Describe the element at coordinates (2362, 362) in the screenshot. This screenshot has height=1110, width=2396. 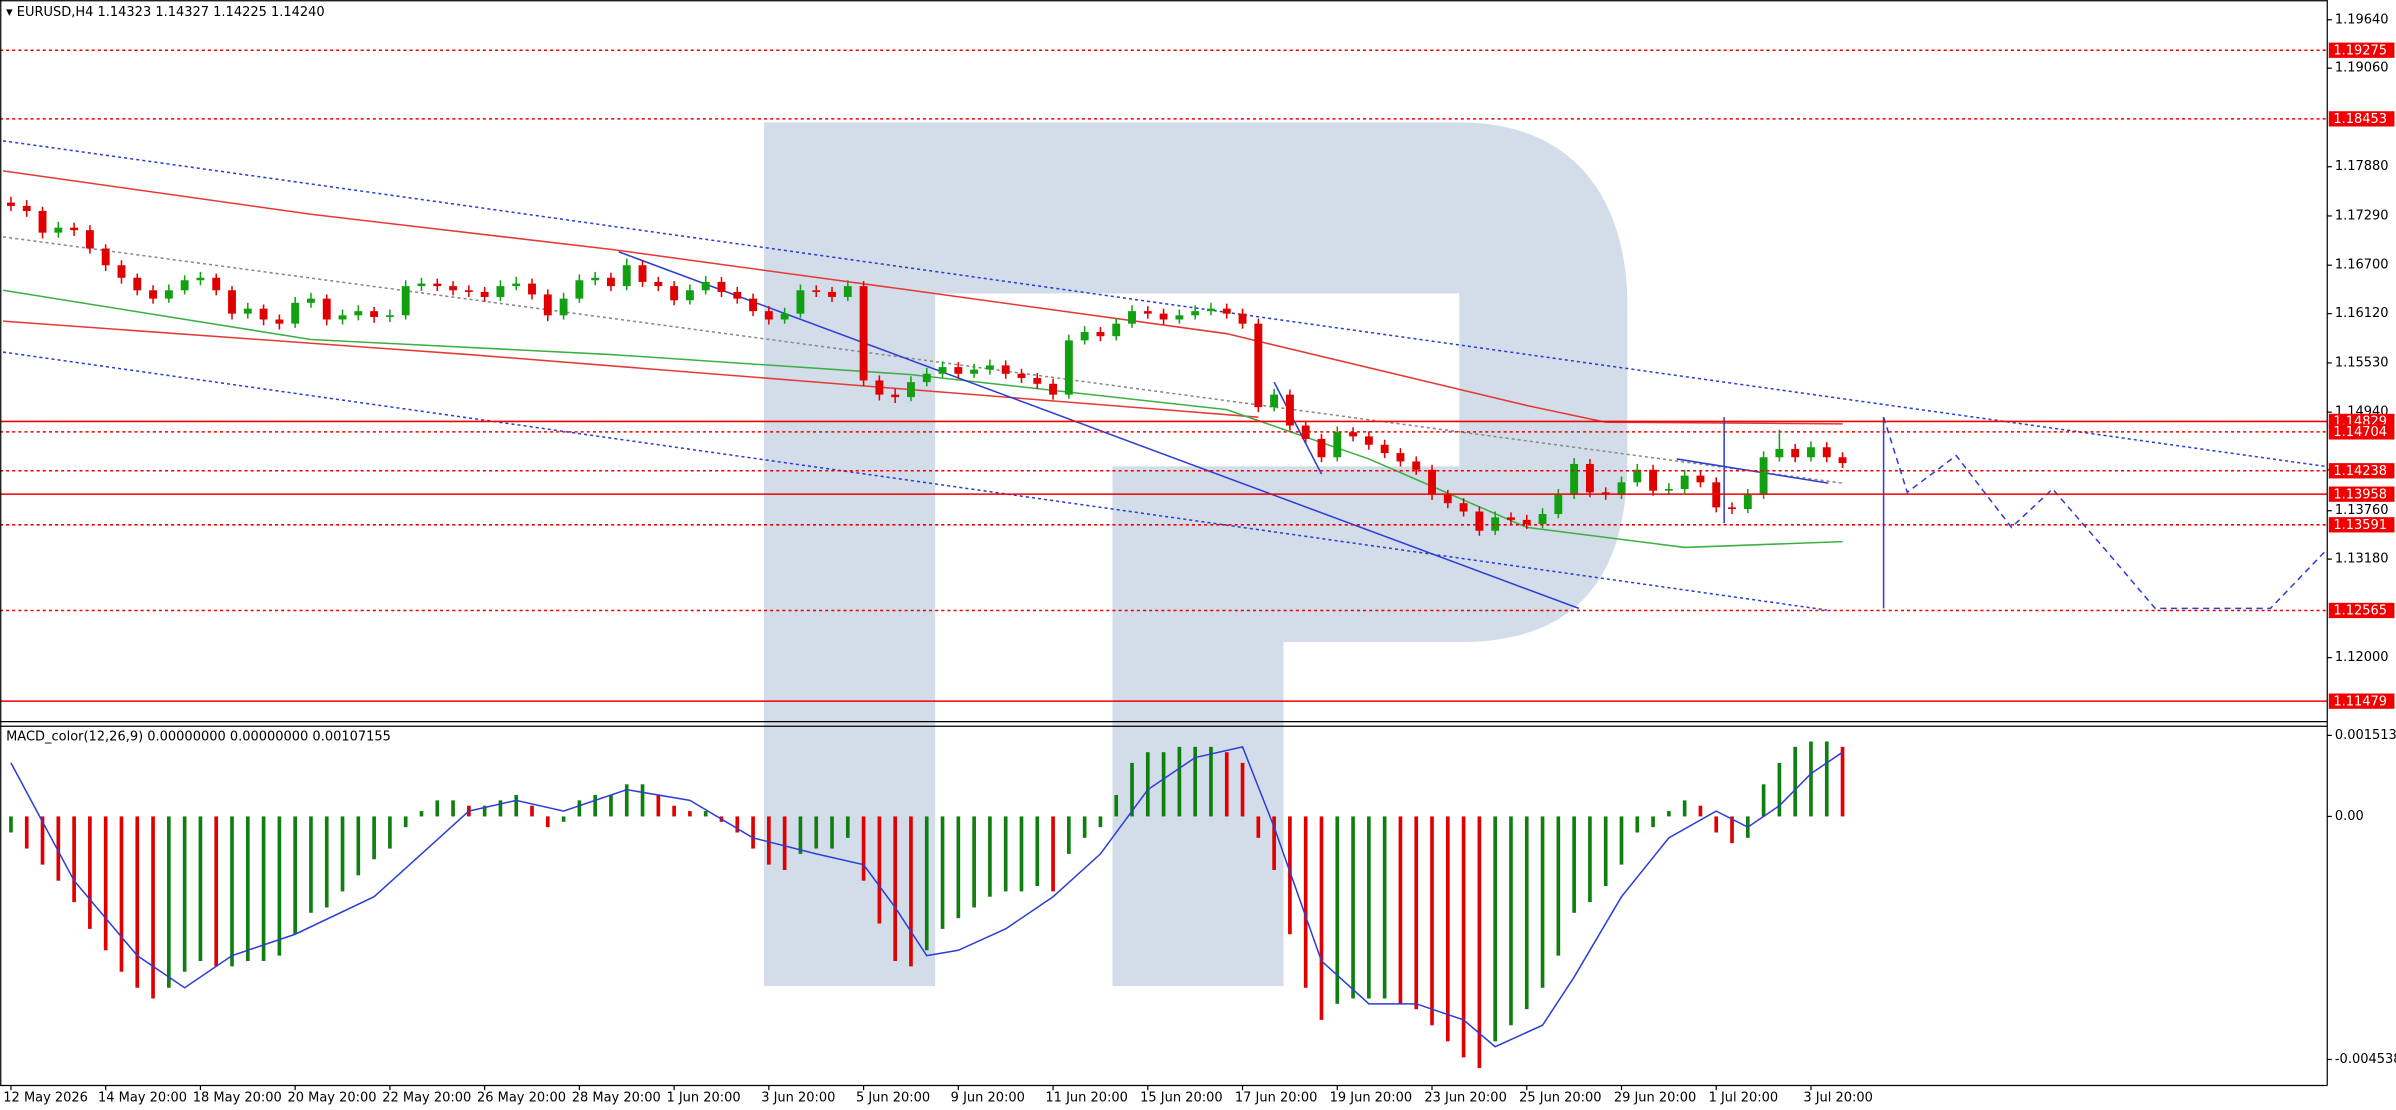
I see `y-tick-label: 1.15530` at that location.